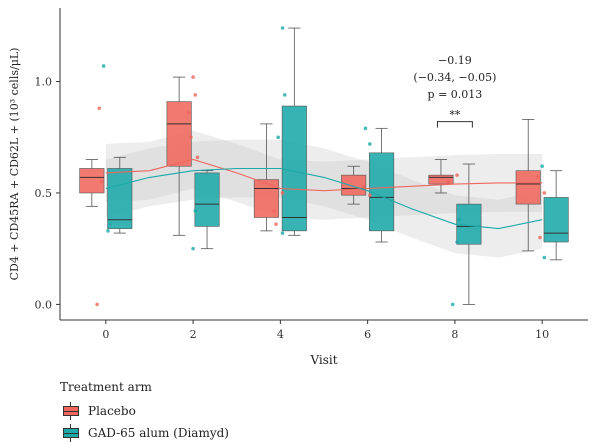  What do you see at coordinates (158, 433) in the screenshot?
I see `legend-label-gad65: GAD-65 alum (Diamyd)` at bounding box center [158, 433].